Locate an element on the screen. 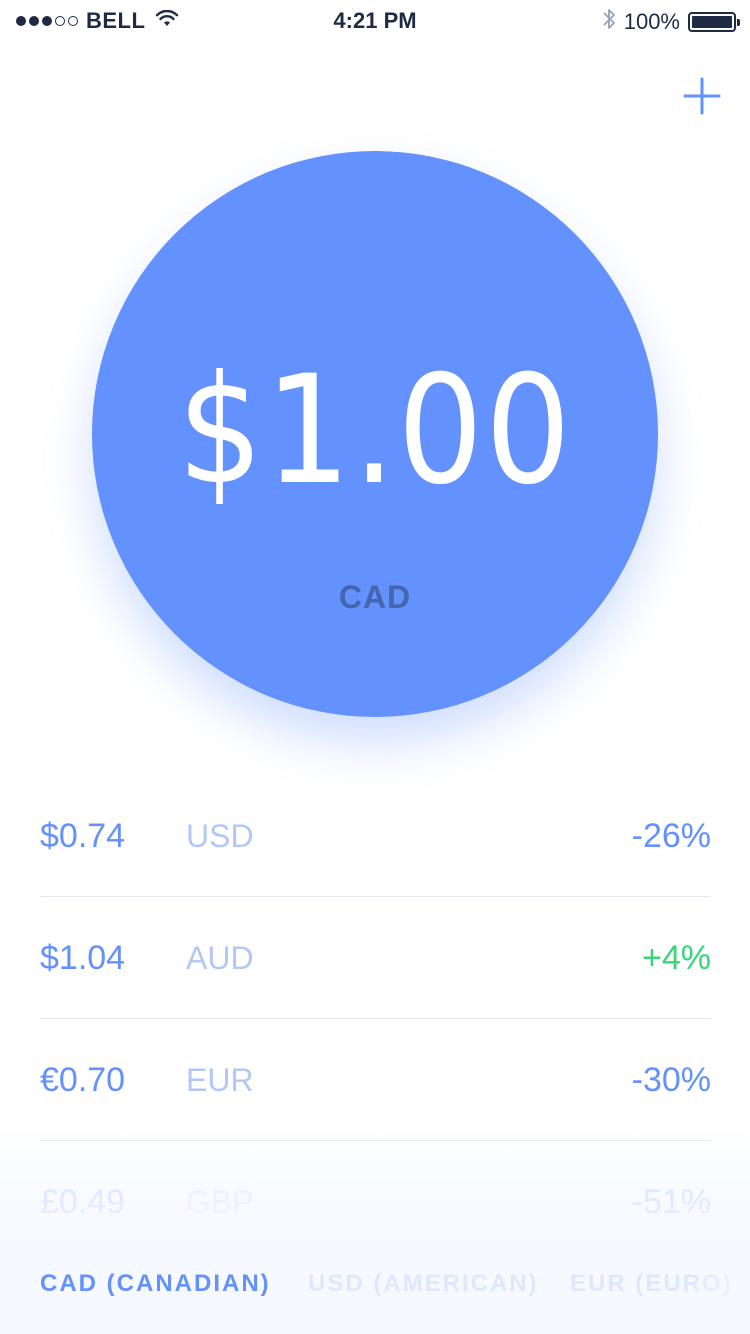 Image resolution: width=750 pixels, height=1334 pixels. rate-currency-code: USD is located at coordinates (220, 836).